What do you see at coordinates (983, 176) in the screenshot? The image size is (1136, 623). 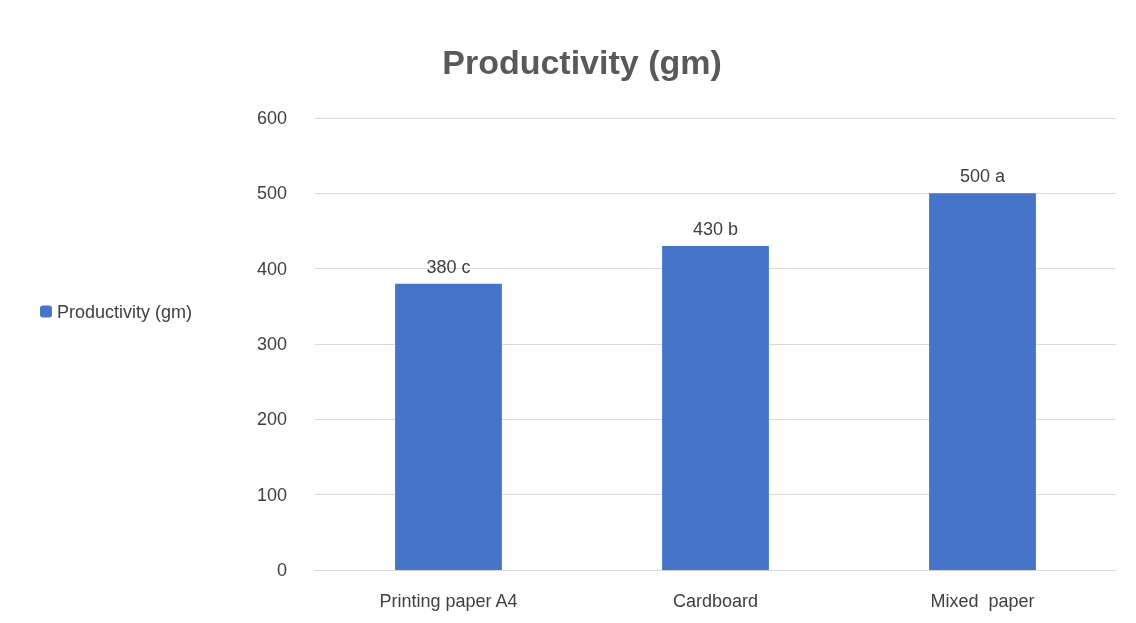 I see `data-label: 500 a` at bounding box center [983, 176].